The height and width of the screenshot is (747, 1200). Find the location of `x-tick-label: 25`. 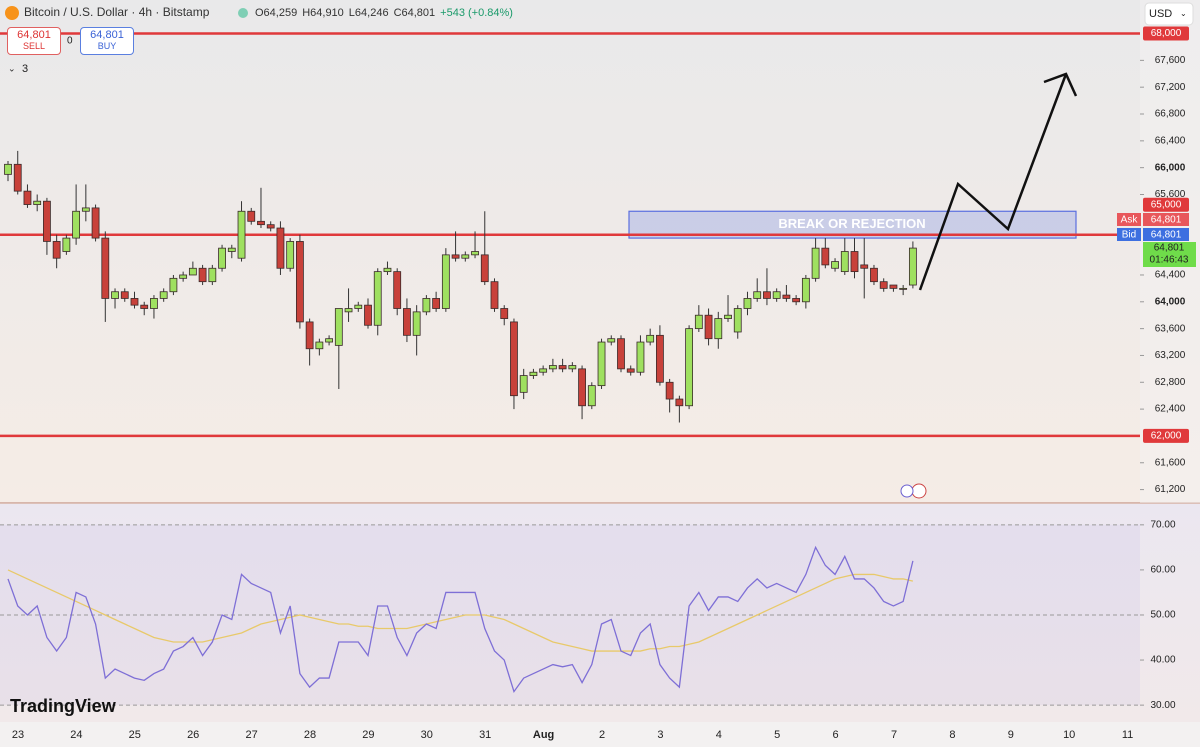

x-tick-label: 25 is located at coordinates (135, 735).